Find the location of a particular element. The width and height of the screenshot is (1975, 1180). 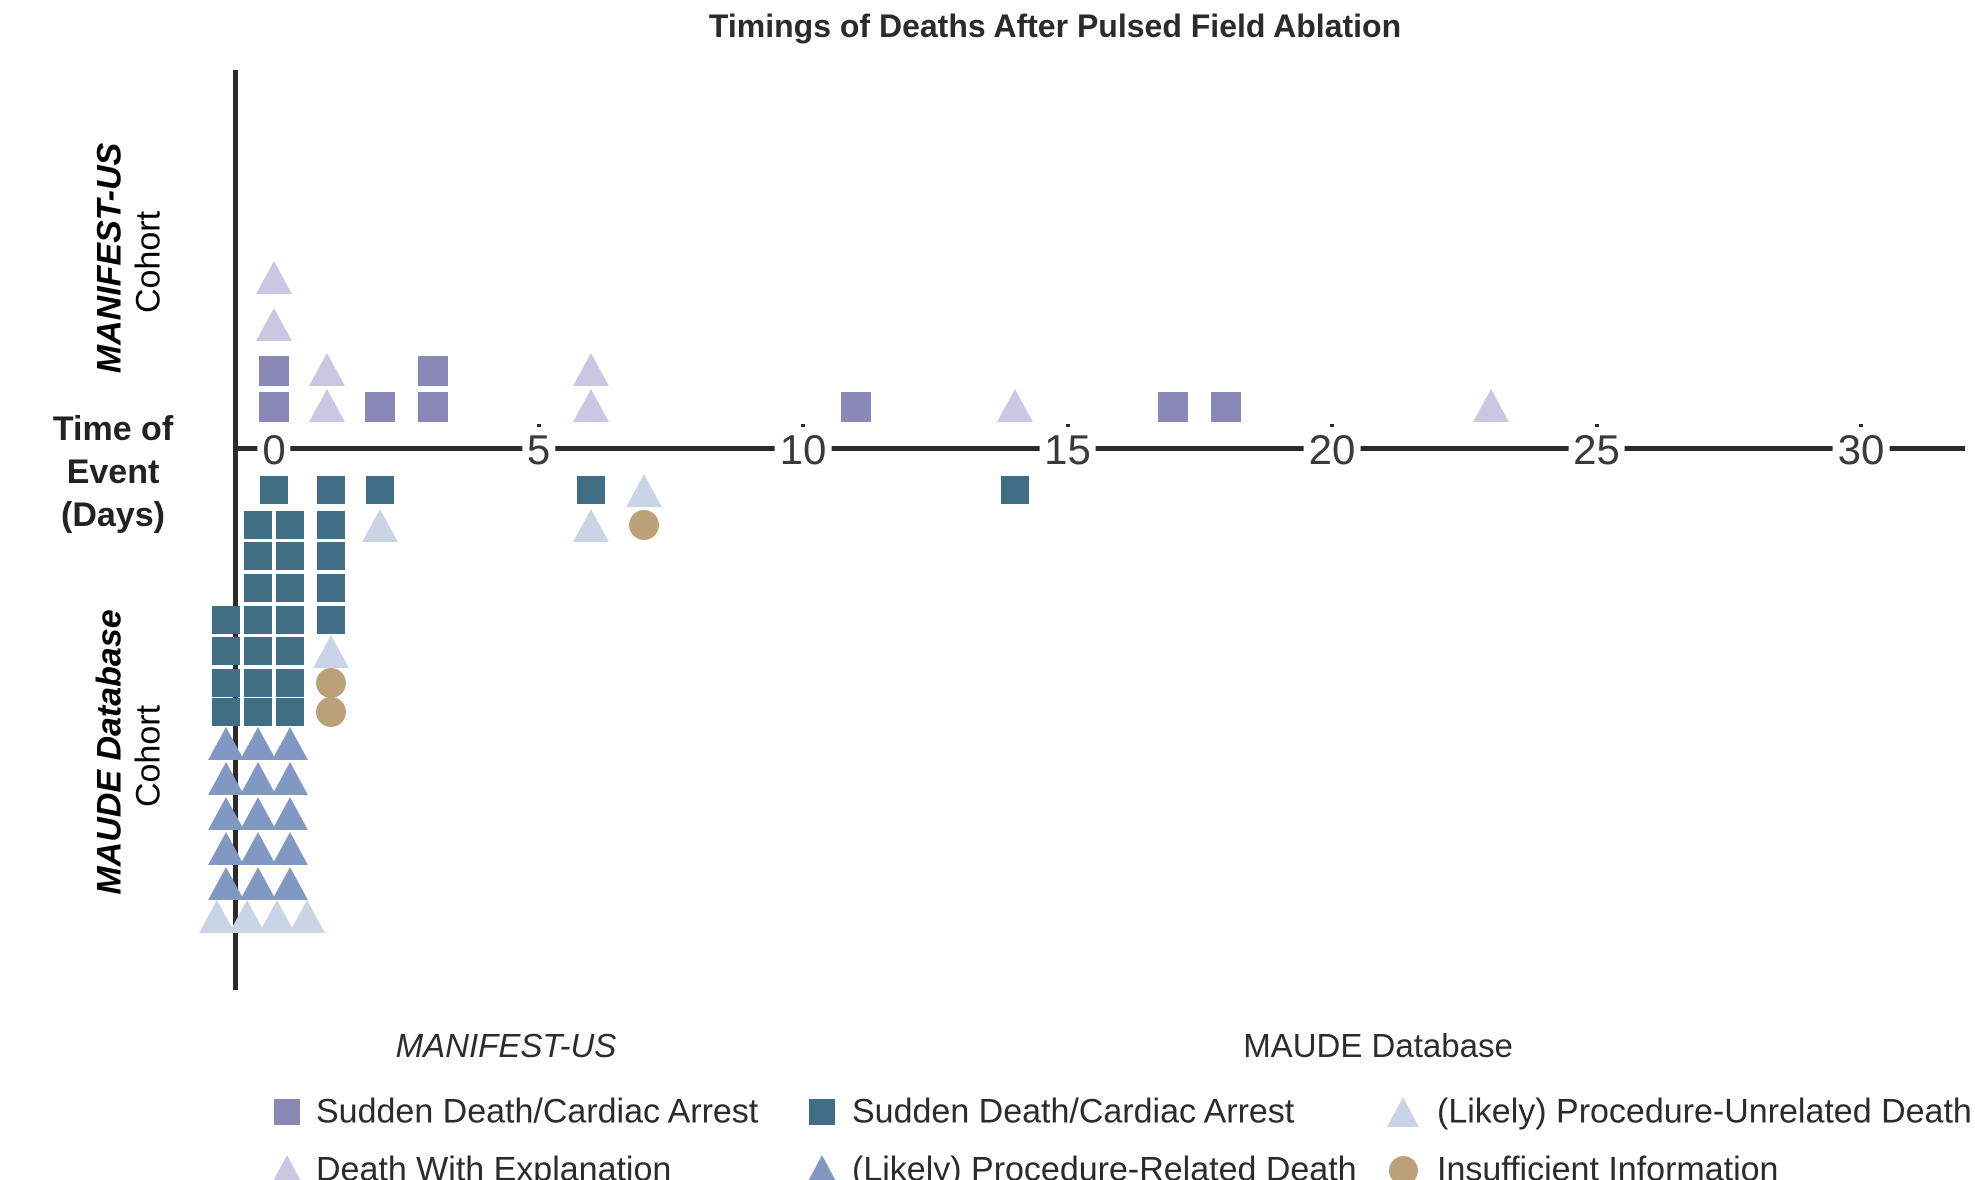

tick-label-10: 10 is located at coordinates (803, 450).